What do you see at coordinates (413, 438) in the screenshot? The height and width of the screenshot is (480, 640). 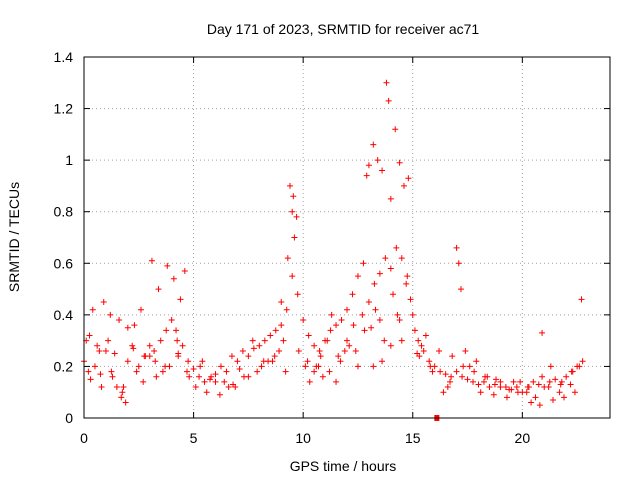 I see `x-tick-label: 15` at bounding box center [413, 438].